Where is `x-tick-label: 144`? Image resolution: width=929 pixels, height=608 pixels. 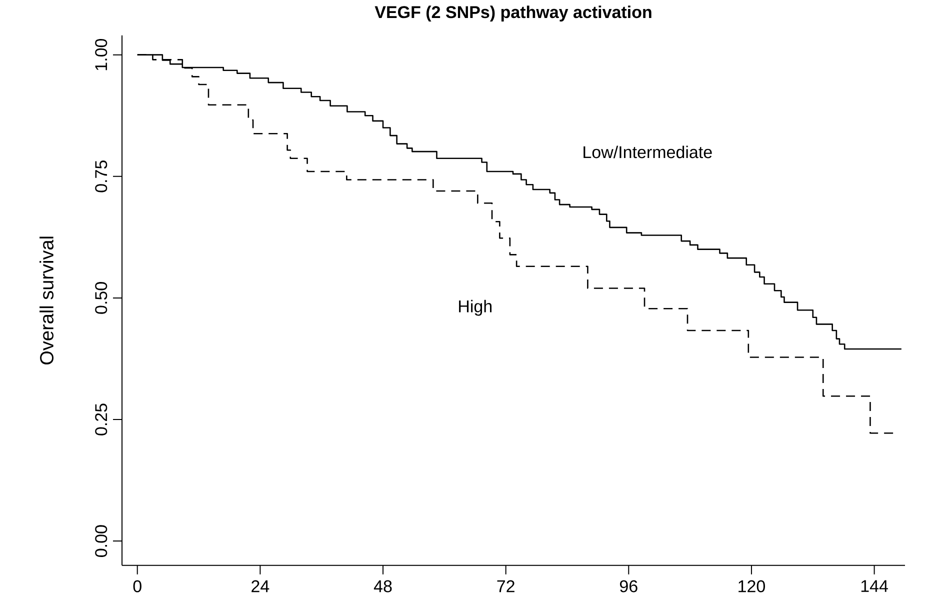 x-tick-label: 144 is located at coordinates (874, 586).